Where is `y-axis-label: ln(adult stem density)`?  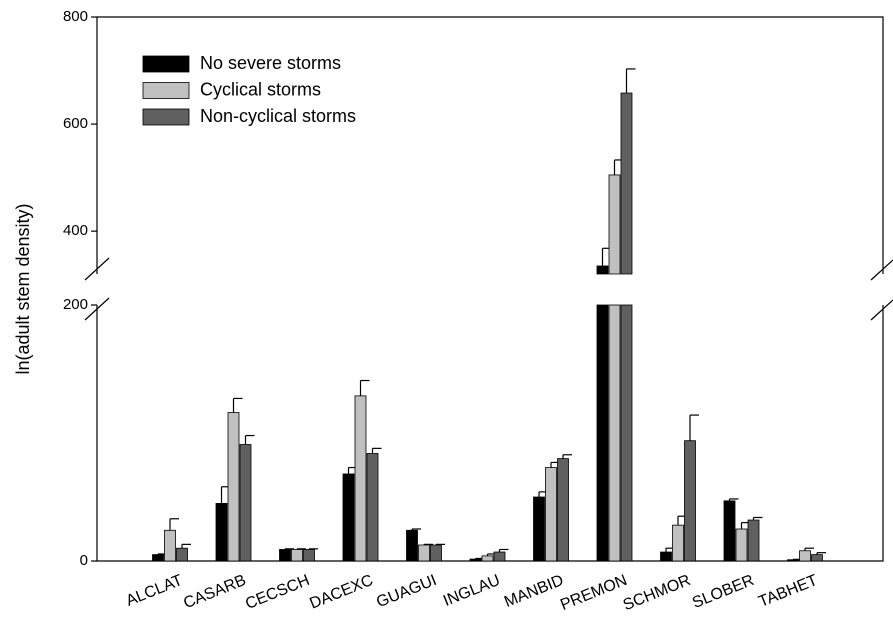 y-axis-label: ln(adult stem density) is located at coordinates (23, 288).